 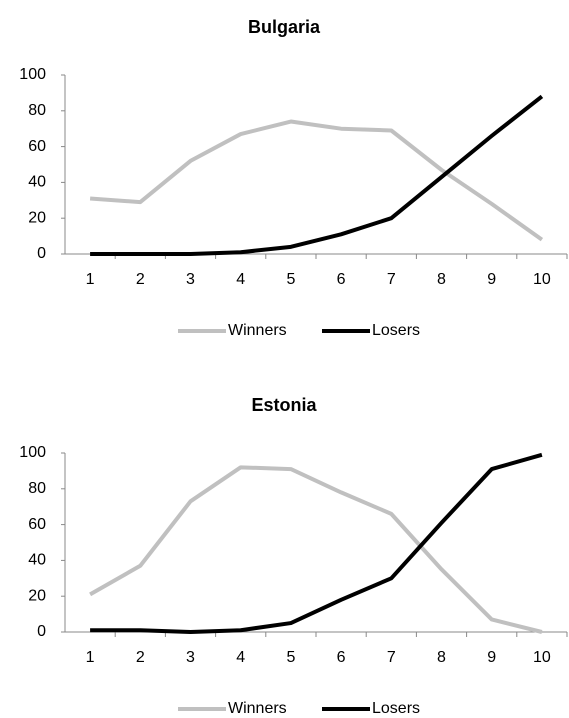 What do you see at coordinates (284, 405) in the screenshot?
I see `chart-title: Estonia` at bounding box center [284, 405].